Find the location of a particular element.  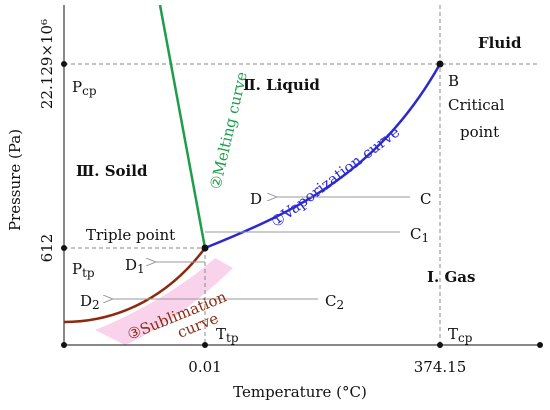

melting-curve-label: ②Melting curve is located at coordinates (228, 130).